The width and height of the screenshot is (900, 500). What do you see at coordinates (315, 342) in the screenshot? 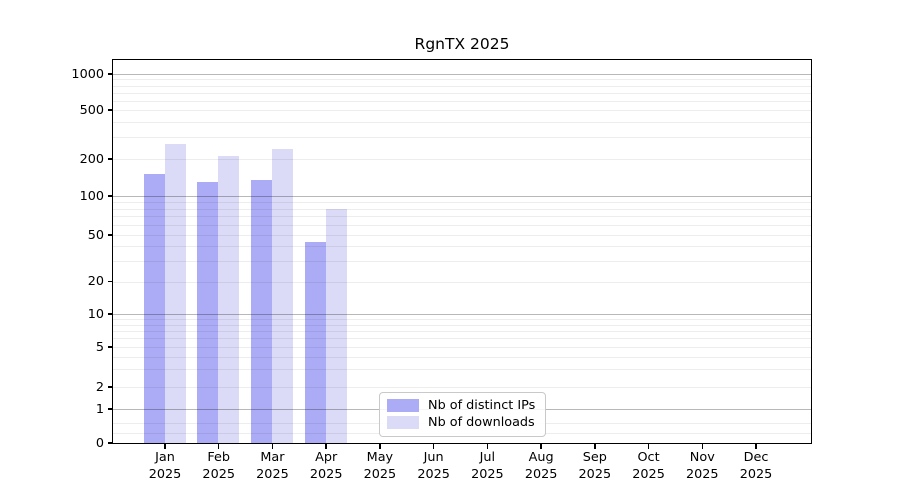
I see `bar-distinct-ips-apr` at bounding box center [315, 342].